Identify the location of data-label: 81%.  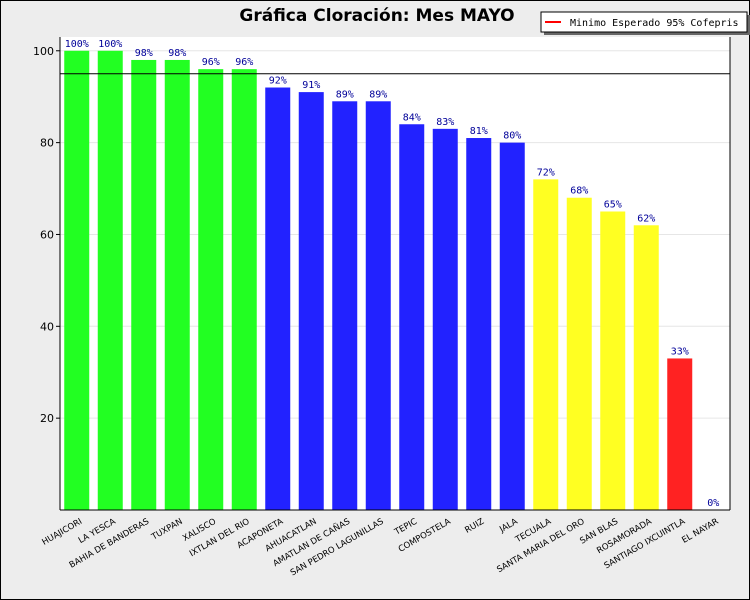
(479, 131).